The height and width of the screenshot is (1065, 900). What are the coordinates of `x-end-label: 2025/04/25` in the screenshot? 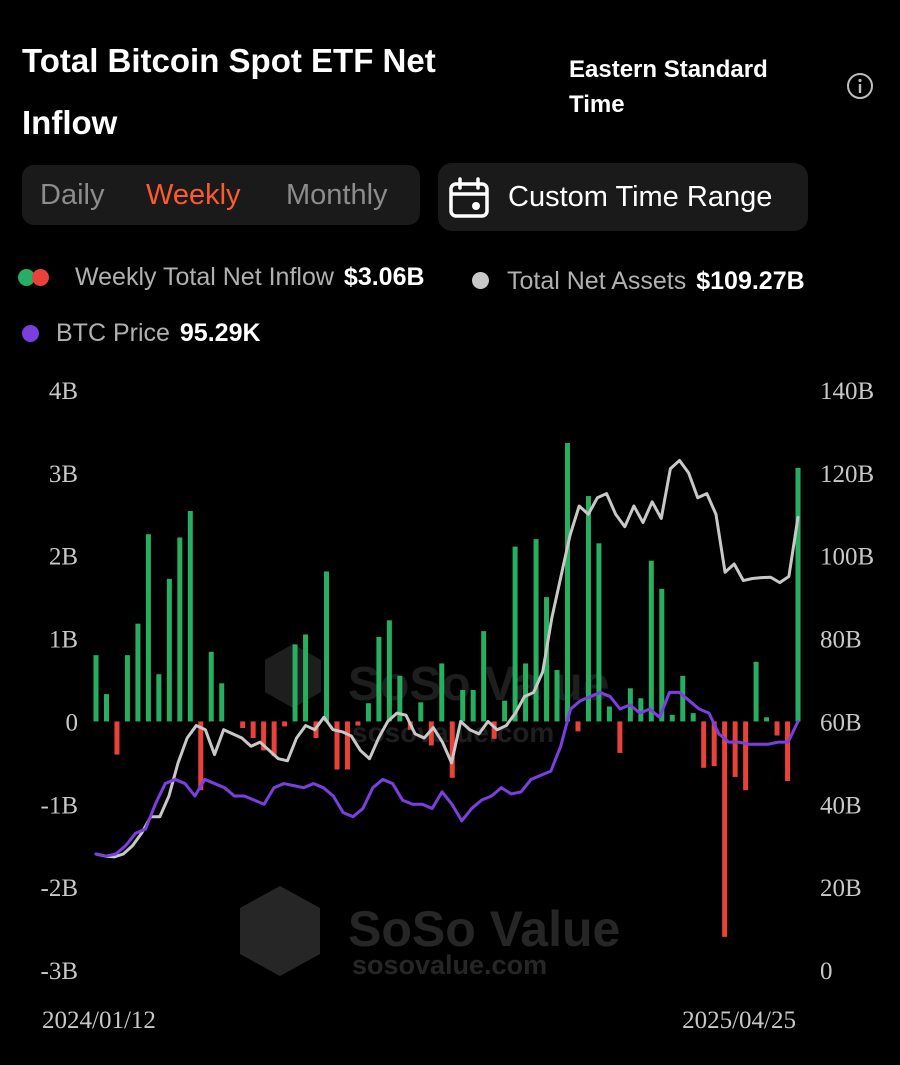 It's located at (739, 1020).